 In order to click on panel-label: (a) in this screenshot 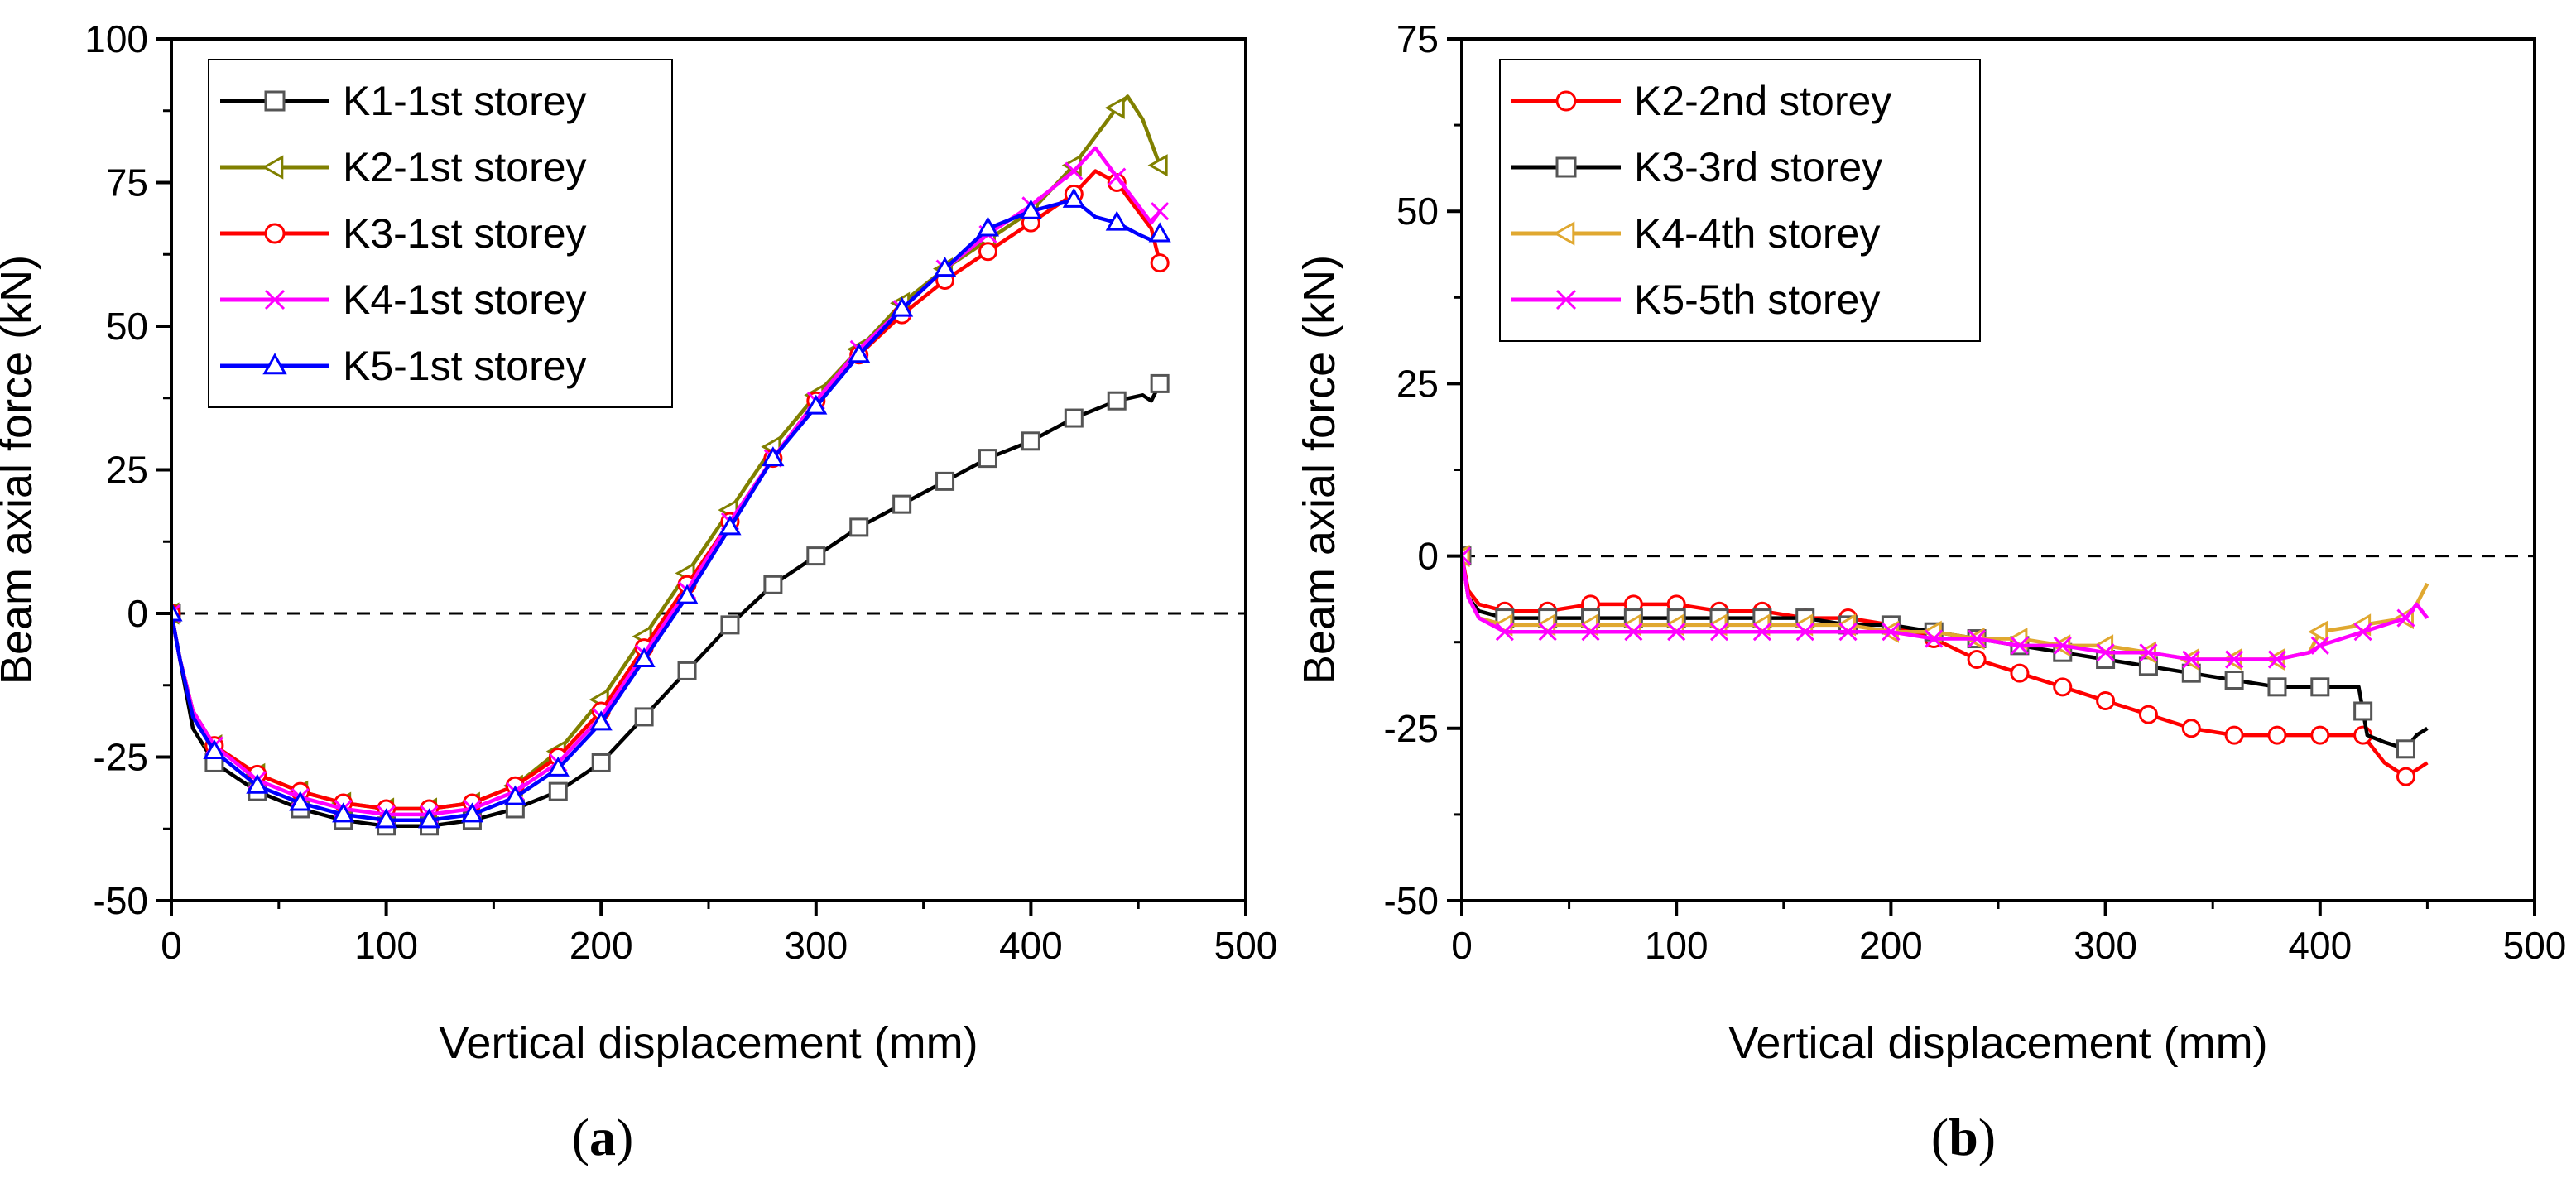, I will do `click(603, 1137)`.